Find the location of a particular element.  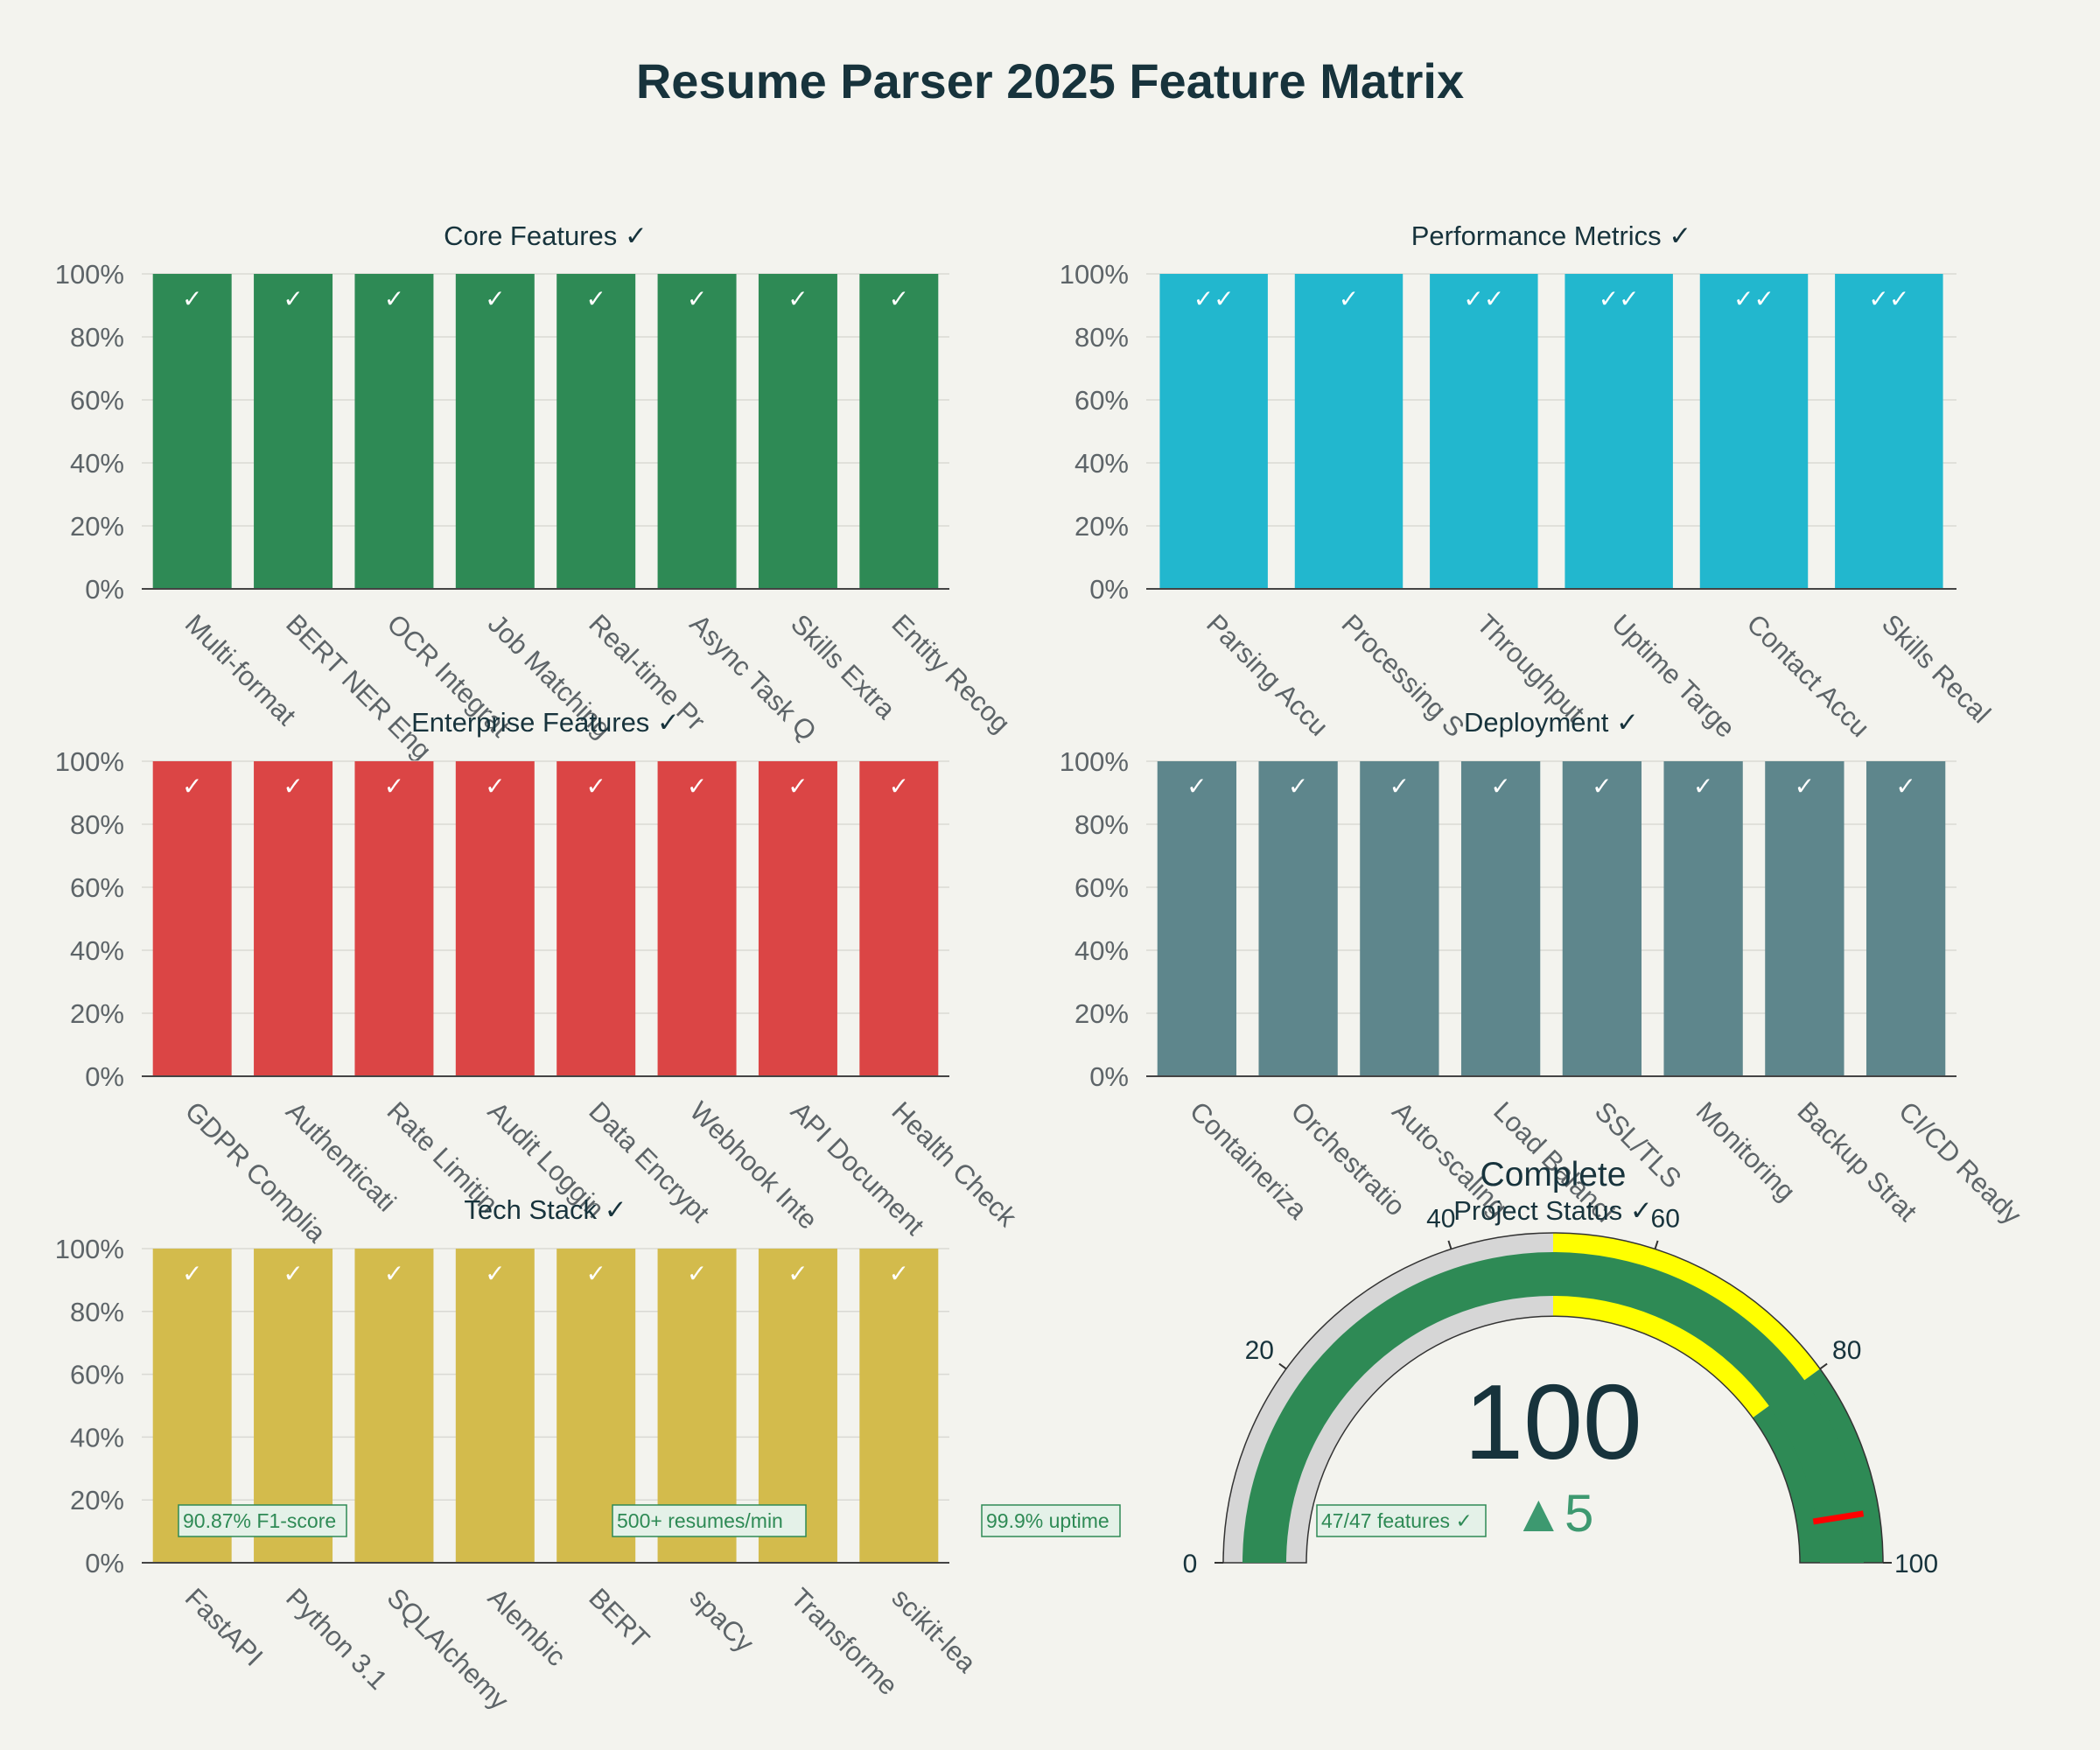

x-tick-label: Processing S is located at coordinates (1403, 675).